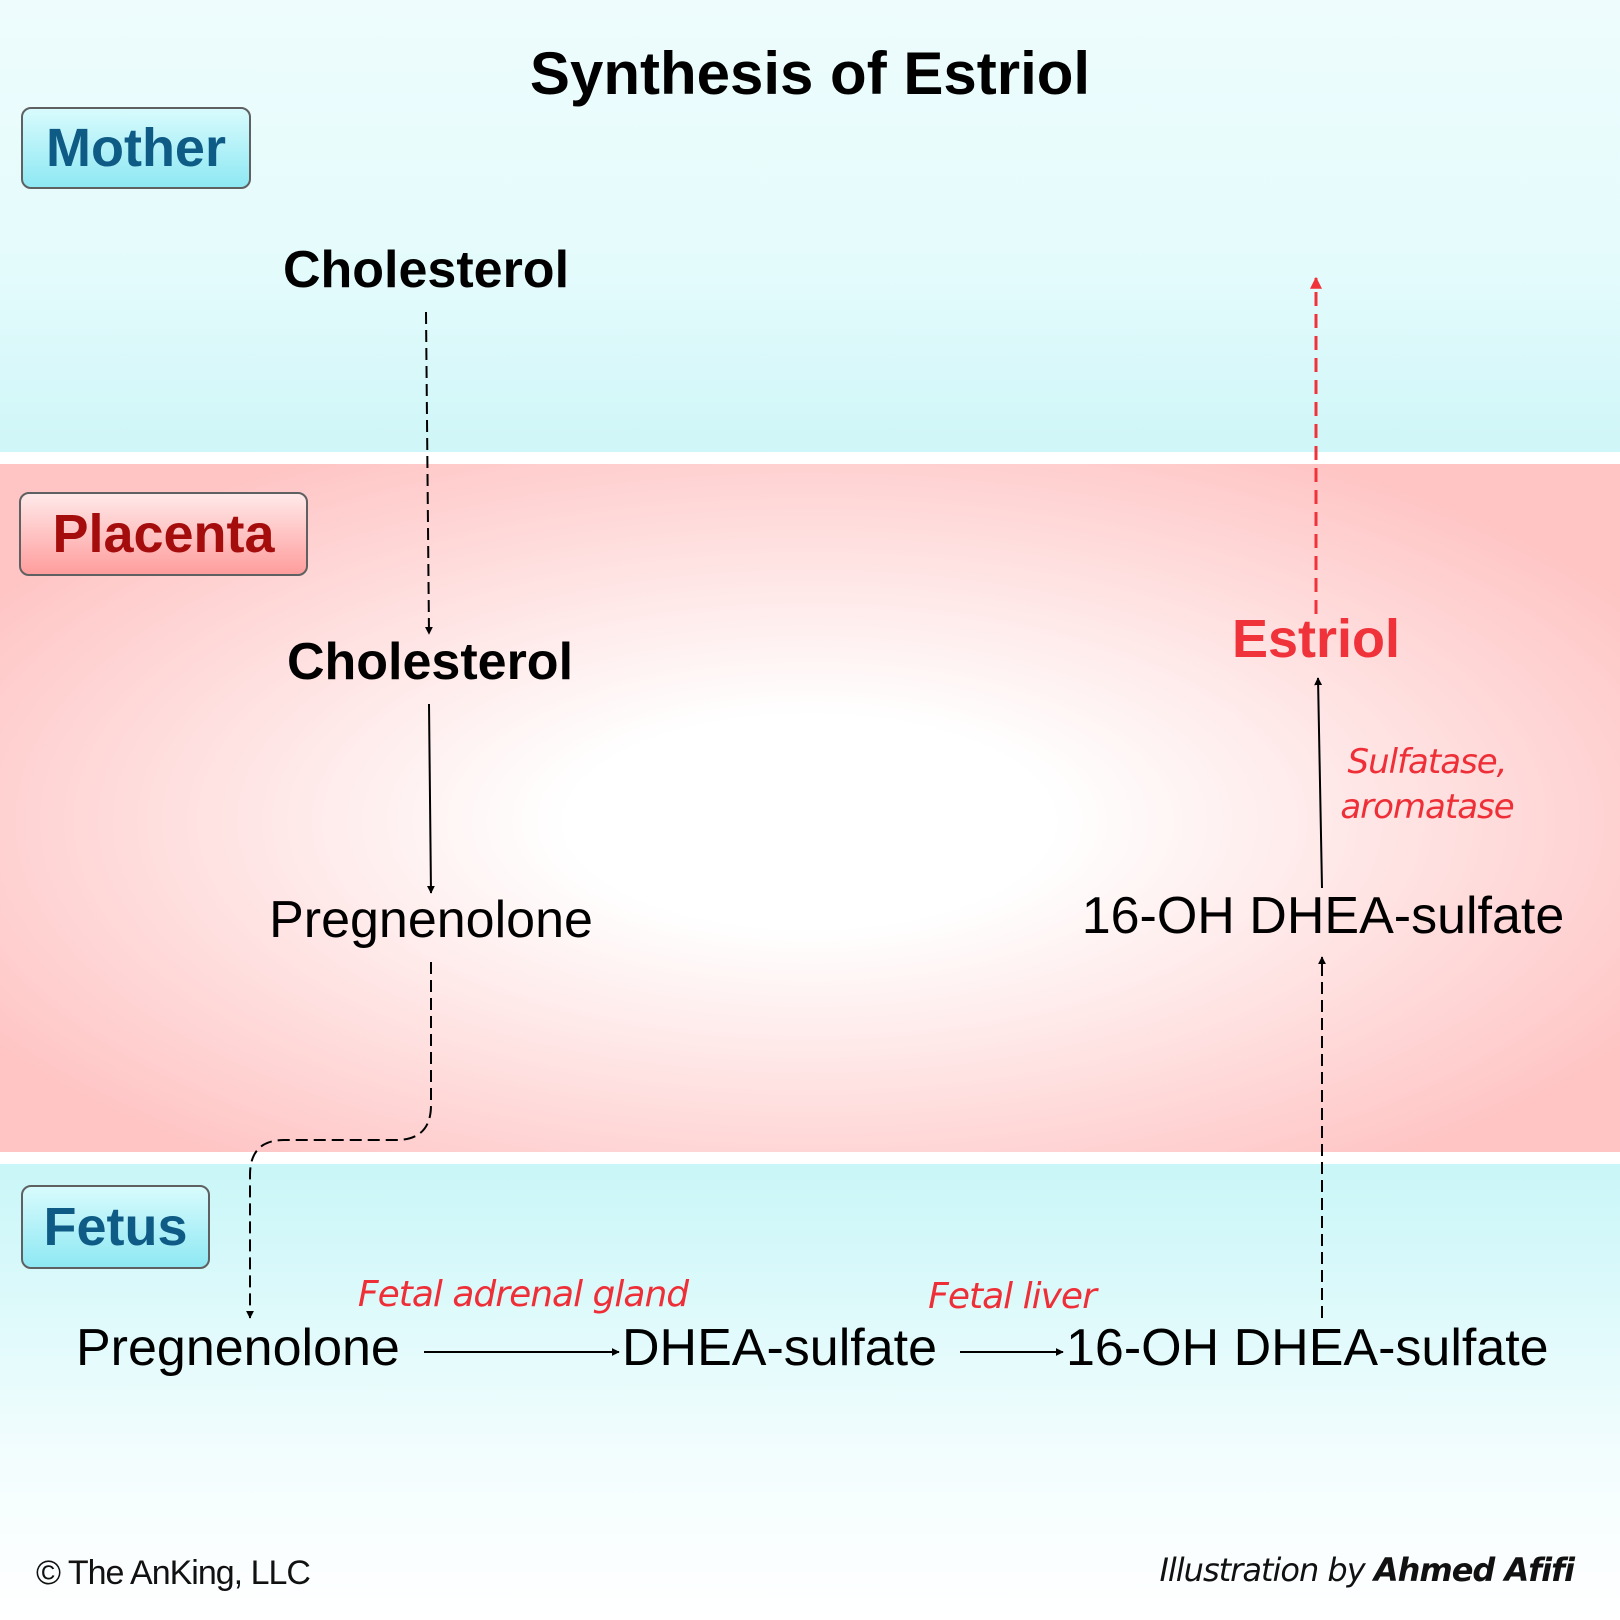 The height and width of the screenshot is (1620, 1620). What do you see at coordinates (238, 1348) in the screenshot?
I see `node-fetus-pregnenolone: Pregnenolone` at bounding box center [238, 1348].